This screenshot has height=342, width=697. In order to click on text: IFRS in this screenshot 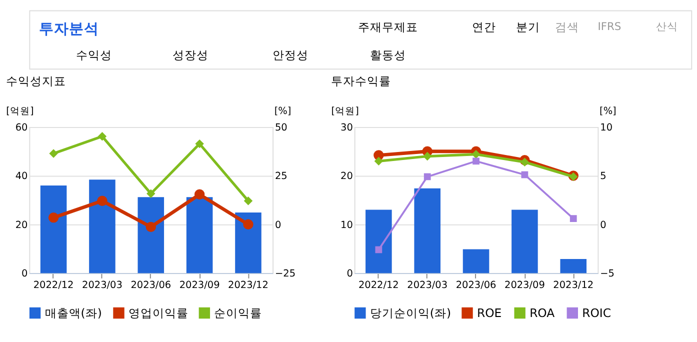, I will do `click(610, 26)`.